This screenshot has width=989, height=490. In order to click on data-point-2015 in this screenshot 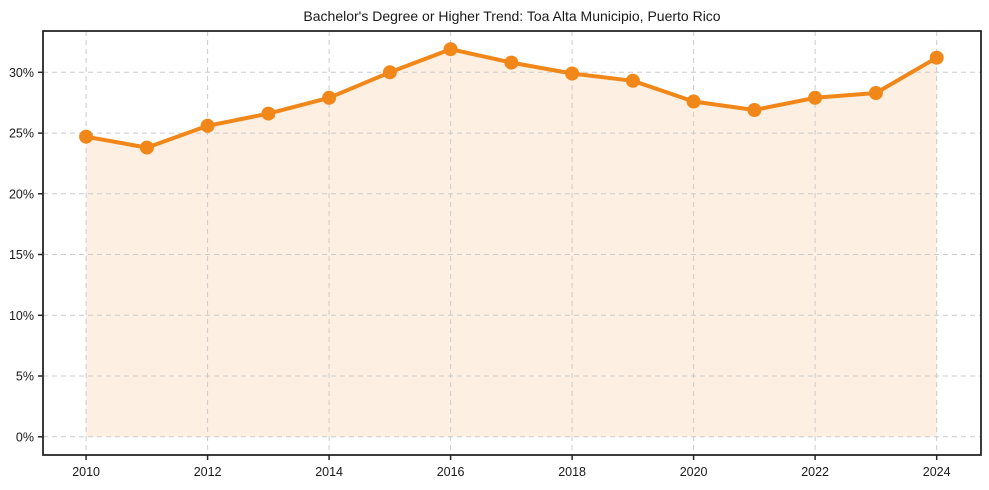, I will do `click(389, 72)`.